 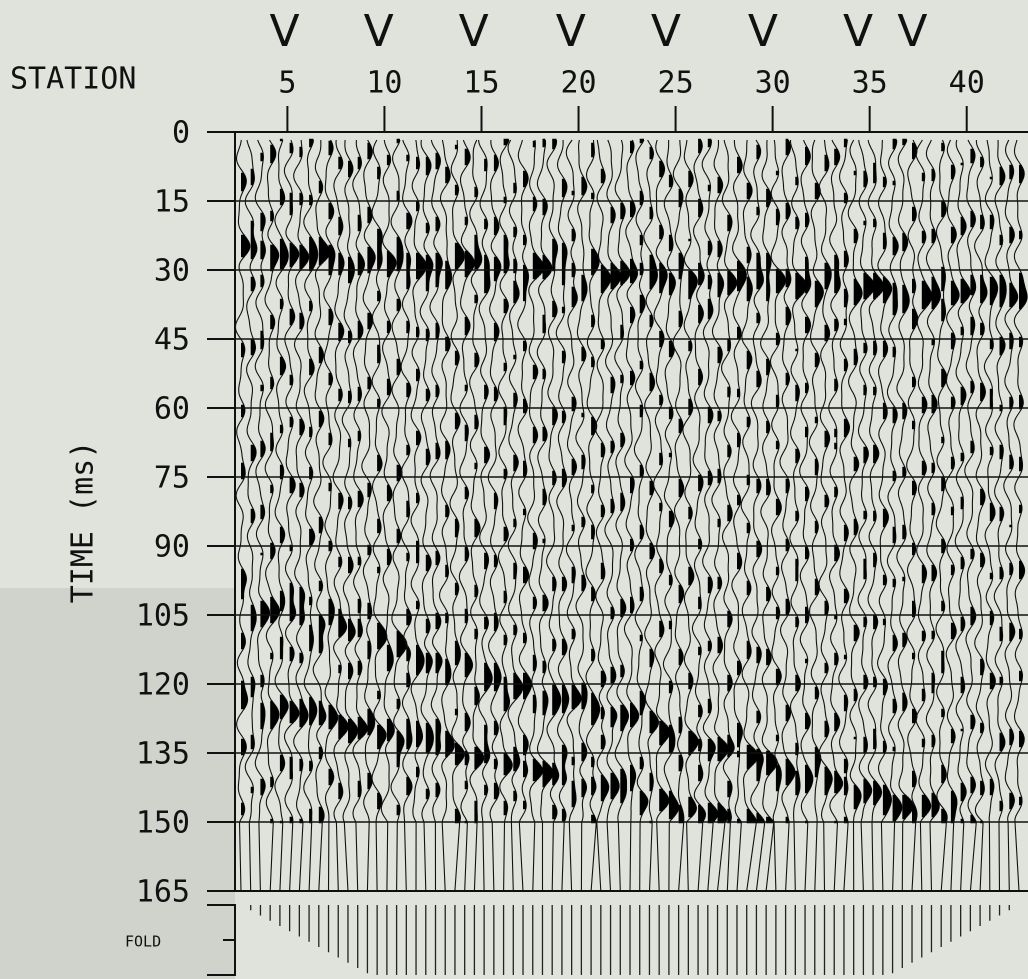 I want to click on x-tick-label: 25, so click(x=676, y=83).